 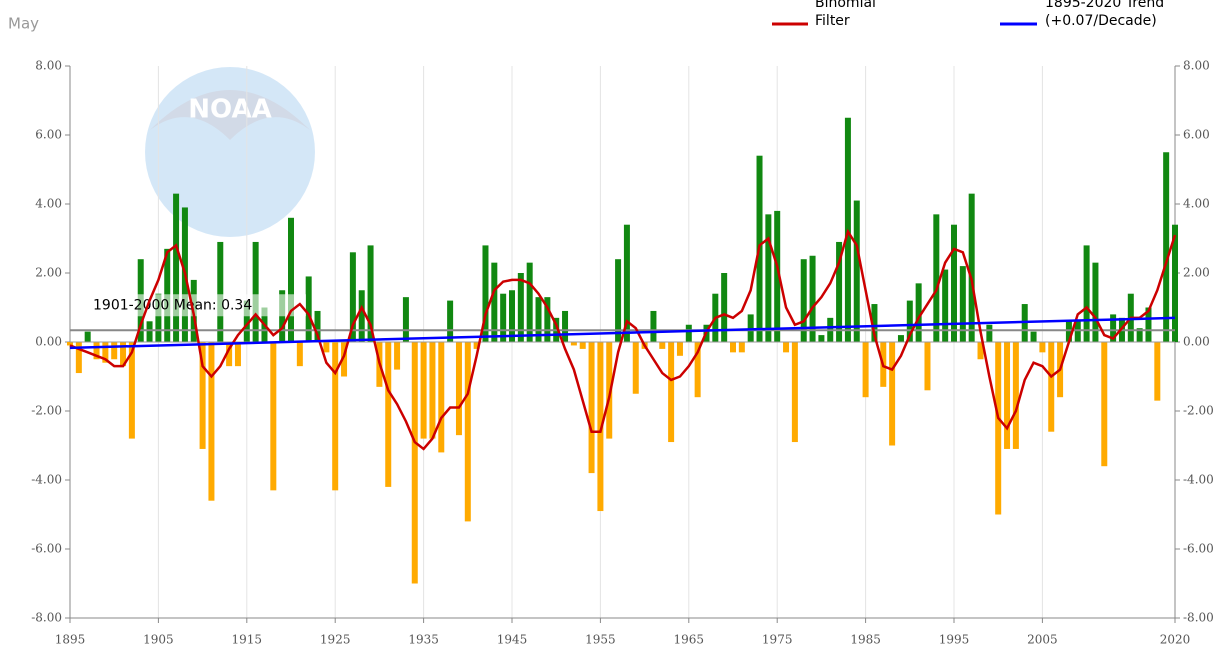 What do you see at coordinates (23, 24) in the screenshot?
I see `chart-title: May` at bounding box center [23, 24].